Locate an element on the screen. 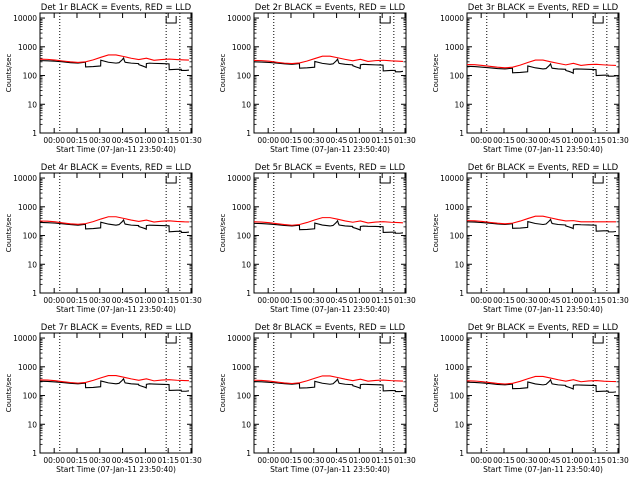  panel-title: Det 3r BLACK = Events, RED = LLD is located at coordinates (543, 8).